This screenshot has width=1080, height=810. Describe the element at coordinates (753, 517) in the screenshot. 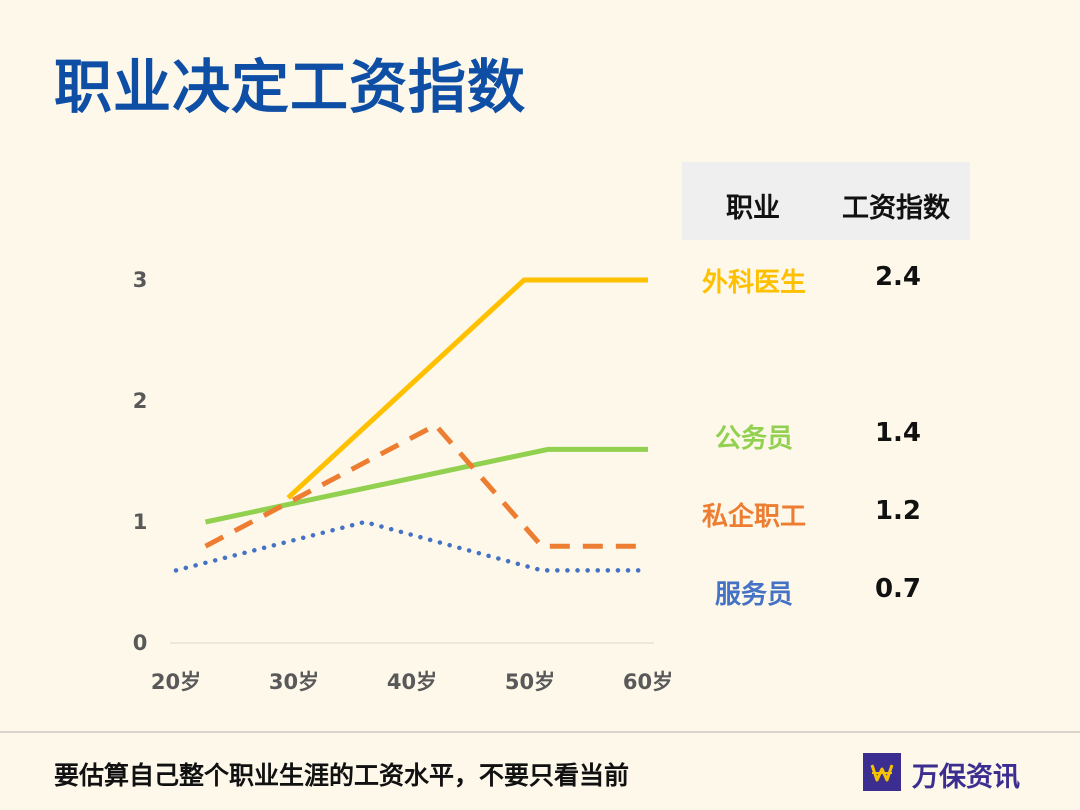

I see `row-name-private-employee: 私企职工` at that location.